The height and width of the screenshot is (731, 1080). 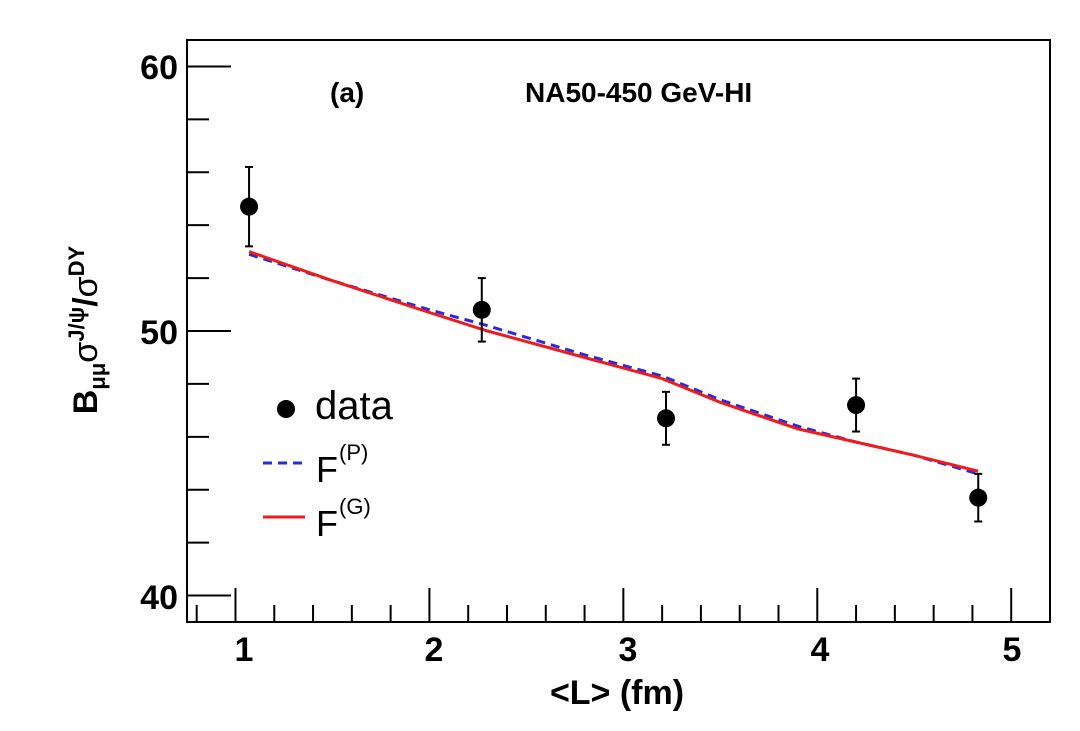 What do you see at coordinates (86, 402) in the screenshot?
I see `y-axis-title-base: B` at bounding box center [86, 402].